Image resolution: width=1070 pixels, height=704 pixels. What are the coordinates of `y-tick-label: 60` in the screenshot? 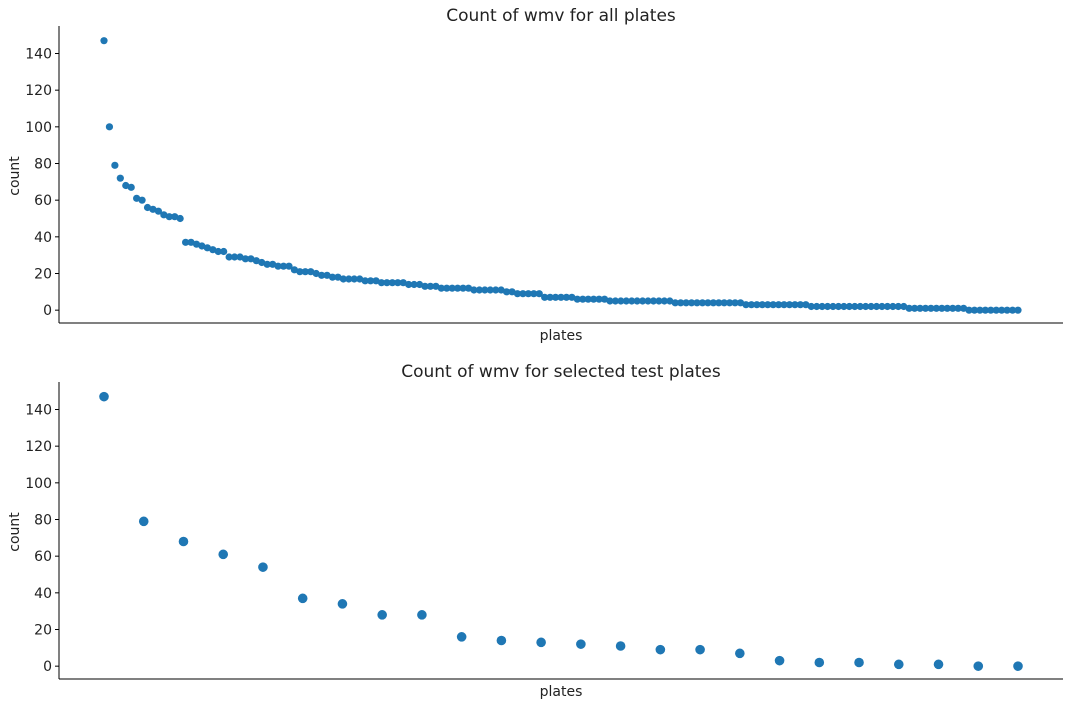 It's located at (43, 201).